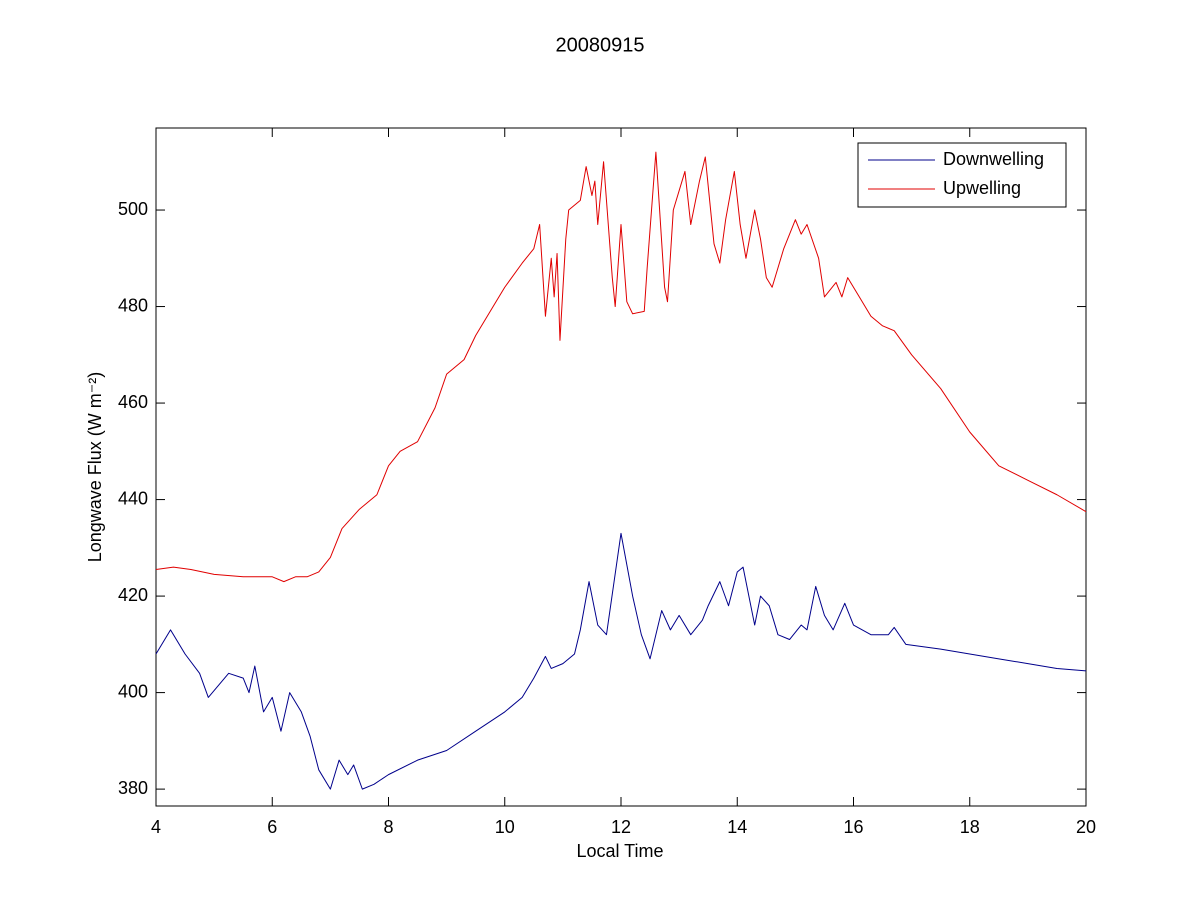 The height and width of the screenshot is (900, 1200). I want to click on x-tick-label: 4, so click(156, 827).